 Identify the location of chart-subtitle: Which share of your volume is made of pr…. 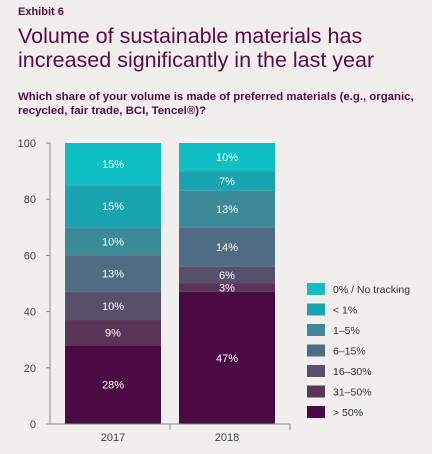
(216, 104).